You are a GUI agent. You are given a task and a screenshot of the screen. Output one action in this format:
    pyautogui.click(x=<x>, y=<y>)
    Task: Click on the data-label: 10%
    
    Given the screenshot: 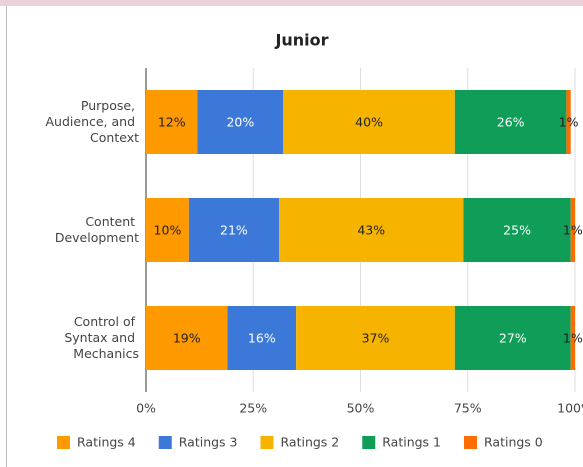 What is the action you would take?
    pyautogui.click(x=168, y=230)
    